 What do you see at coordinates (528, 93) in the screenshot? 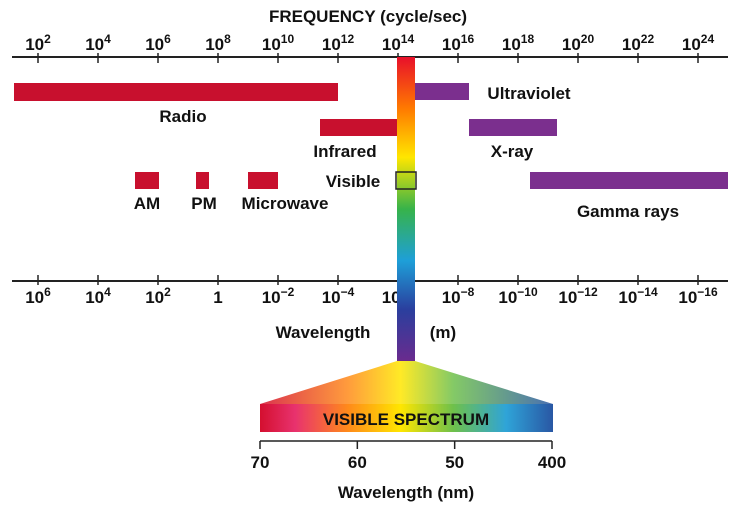
I see `ultraviolet-label: Ultraviolet` at bounding box center [528, 93].